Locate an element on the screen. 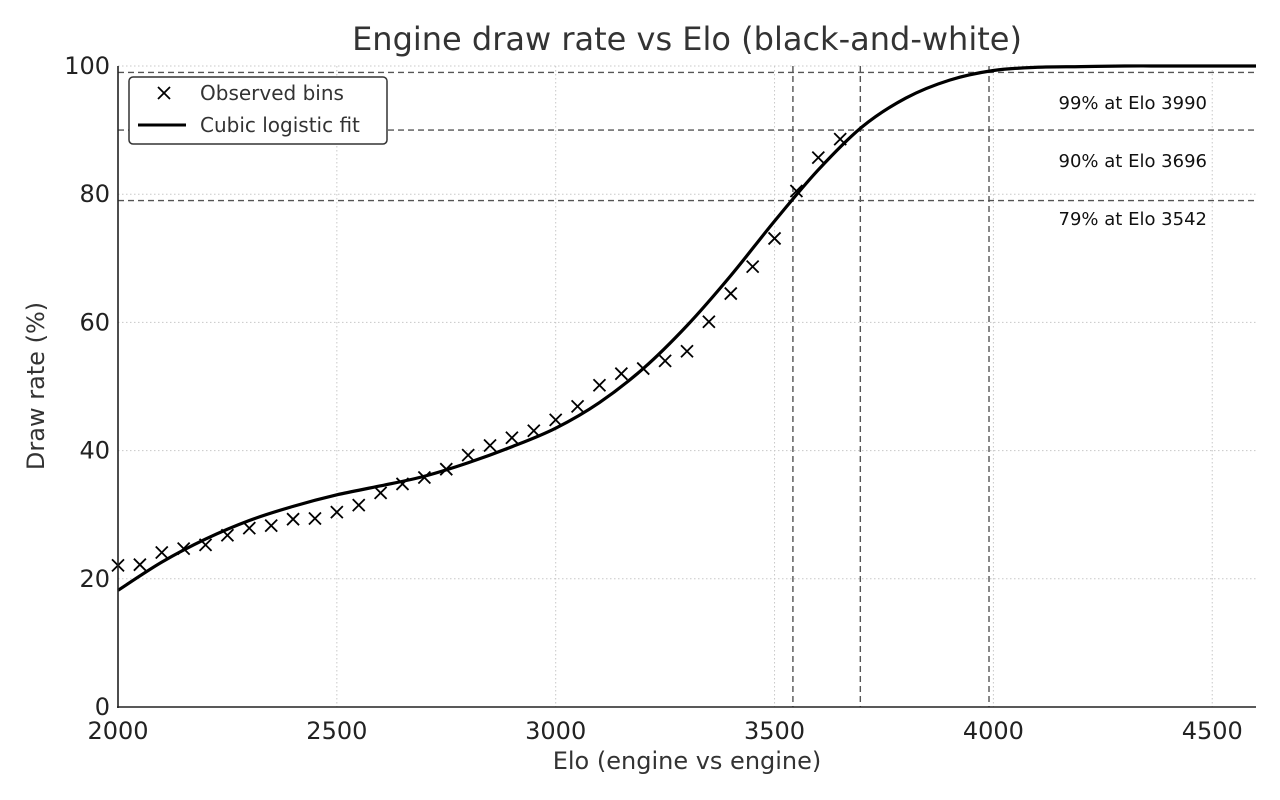 Image resolution: width=1280 pixels, height=800 pixels. x-tick-label: 4500 is located at coordinates (1212, 731).